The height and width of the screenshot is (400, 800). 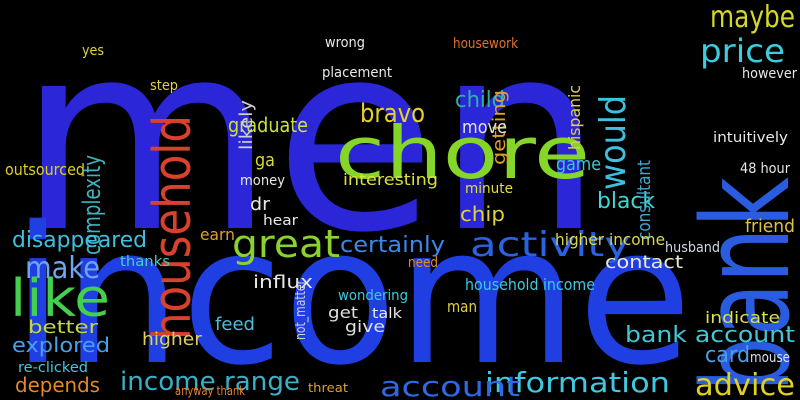 What do you see at coordinates (392, 245) in the screenshot?
I see `word: certainly` at bounding box center [392, 245].